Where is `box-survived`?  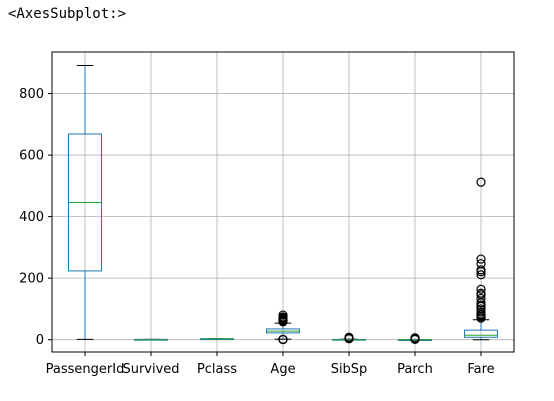 box-survived is located at coordinates (151, 339).